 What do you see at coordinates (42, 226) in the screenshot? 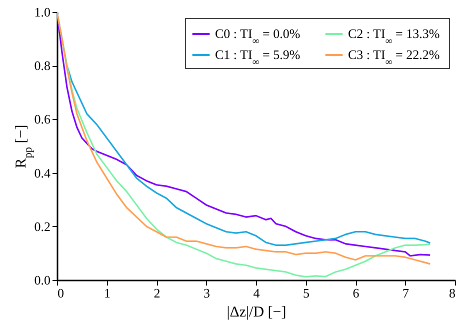
I see `y-tick-label: 0.2` at bounding box center [42, 226].